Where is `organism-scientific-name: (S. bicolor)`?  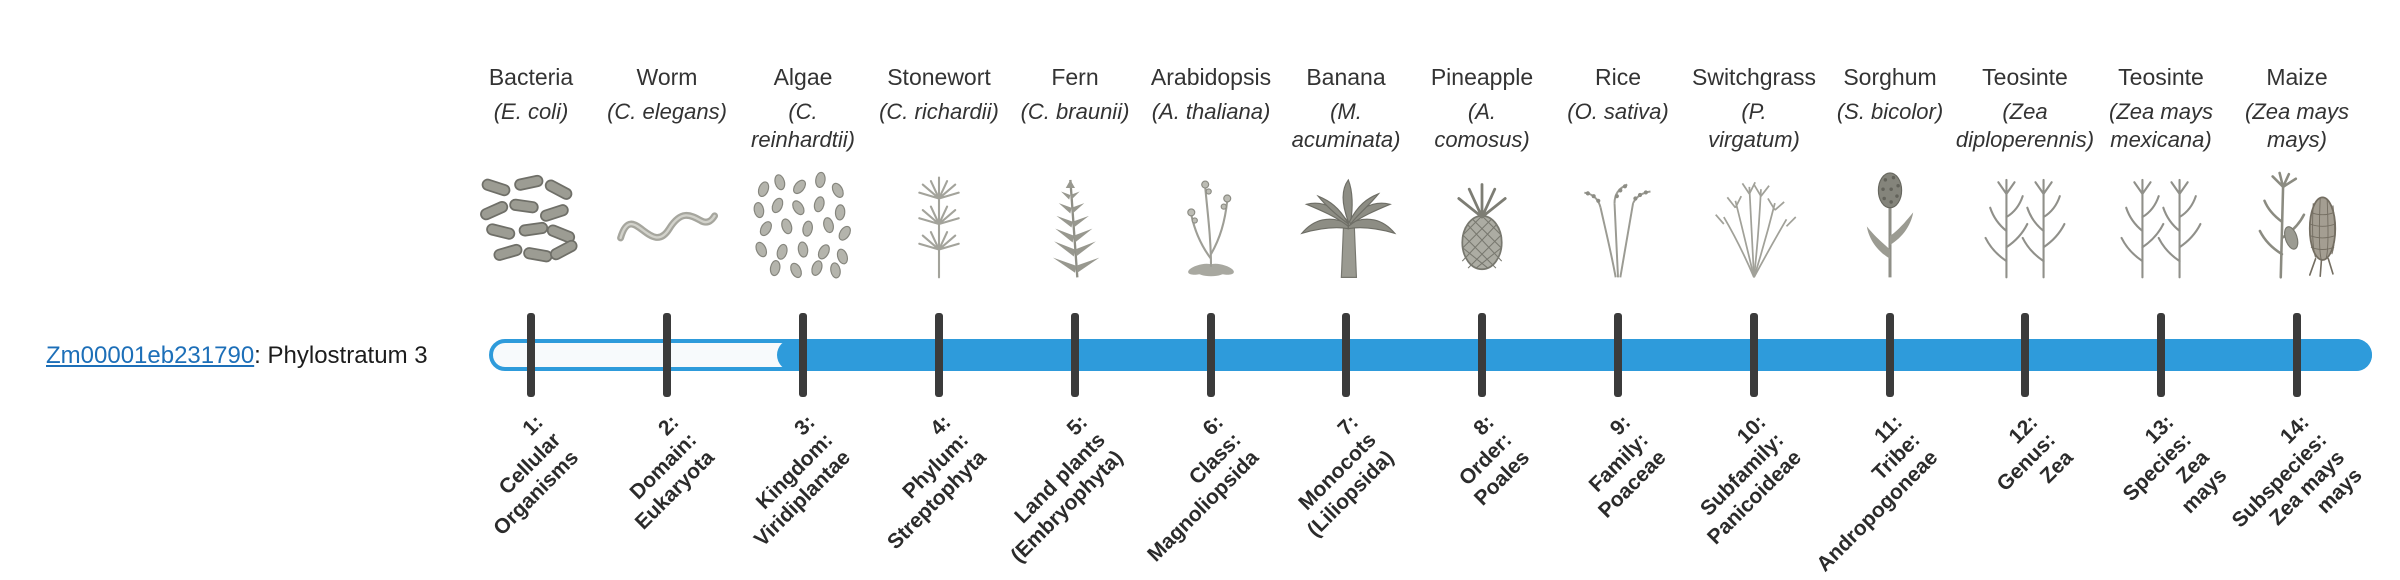
organism-scientific-name: (S. bicolor) is located at coordinates (1890, 111).